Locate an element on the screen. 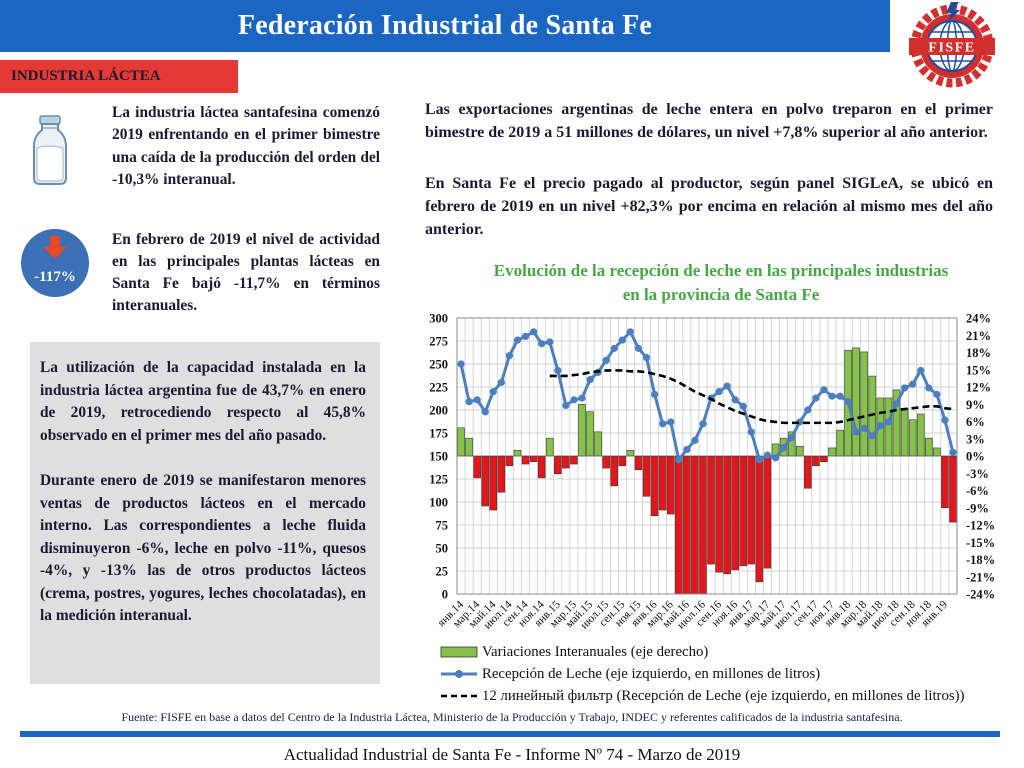 This screenshot has width=1024, height=768. right-axis-tick-label: 21% is located at coordinates (978, 336).